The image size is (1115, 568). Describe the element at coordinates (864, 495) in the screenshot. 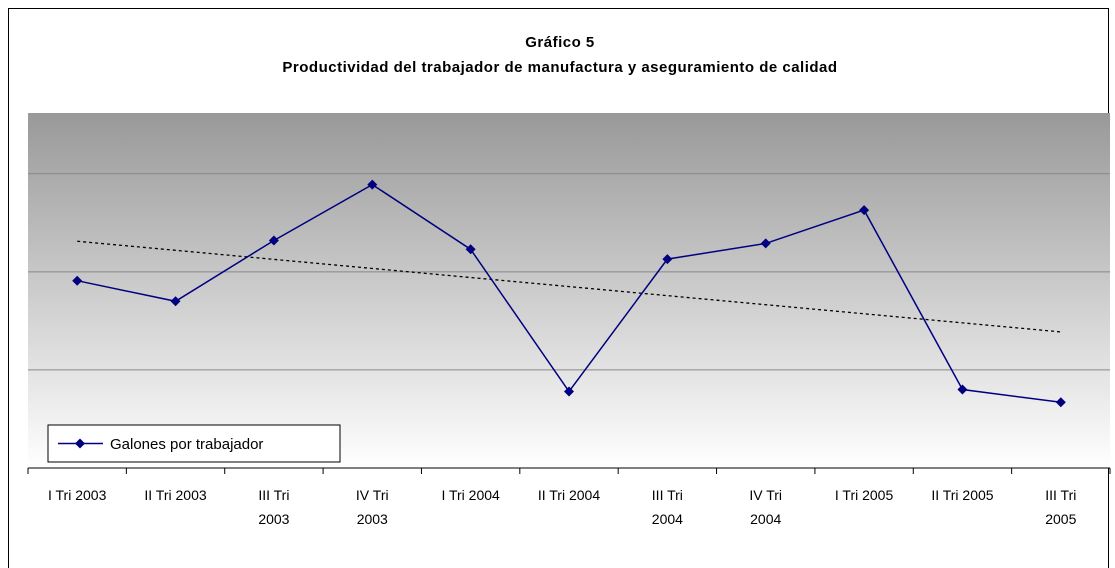

I see `x-tick-label: I Tri 2005` at that location.